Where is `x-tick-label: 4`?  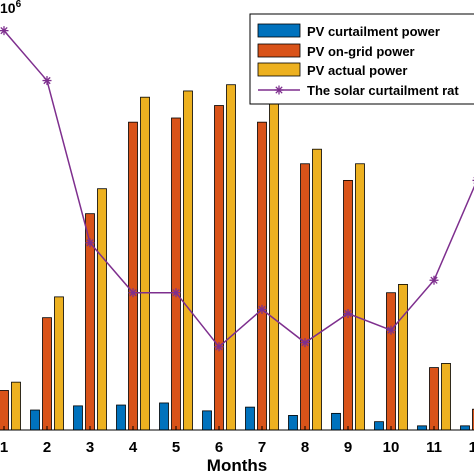 x-tick-label: 4 is located at coordinates (133, 447).